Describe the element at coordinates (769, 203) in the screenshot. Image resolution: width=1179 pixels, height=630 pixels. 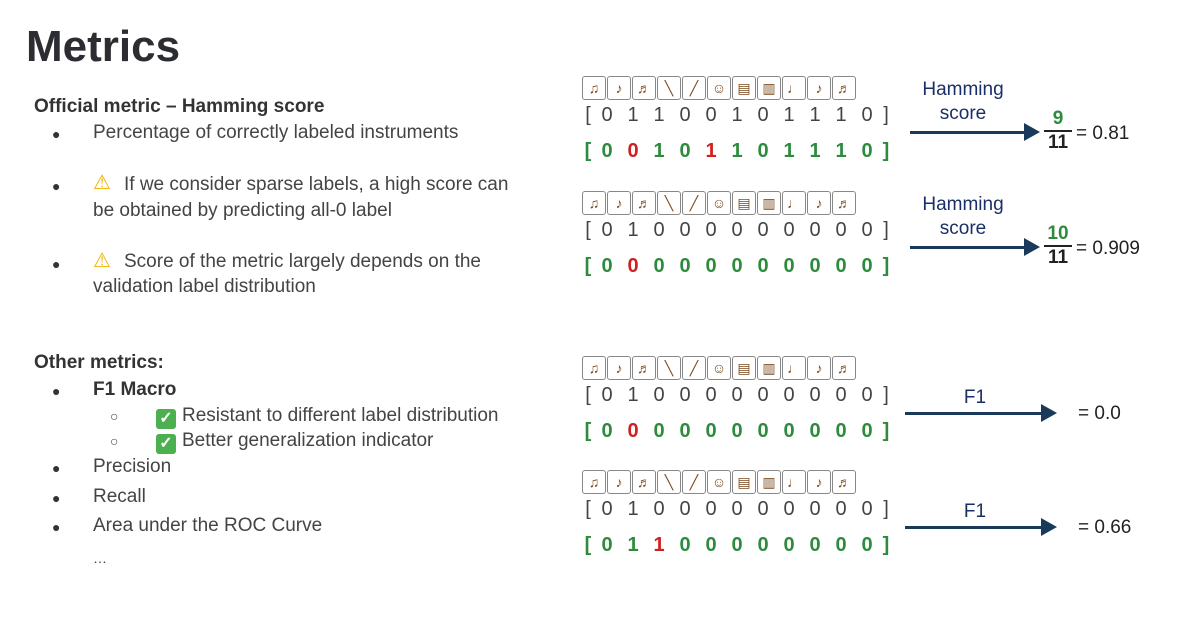
I see `piano-icon: ▥` at that location.